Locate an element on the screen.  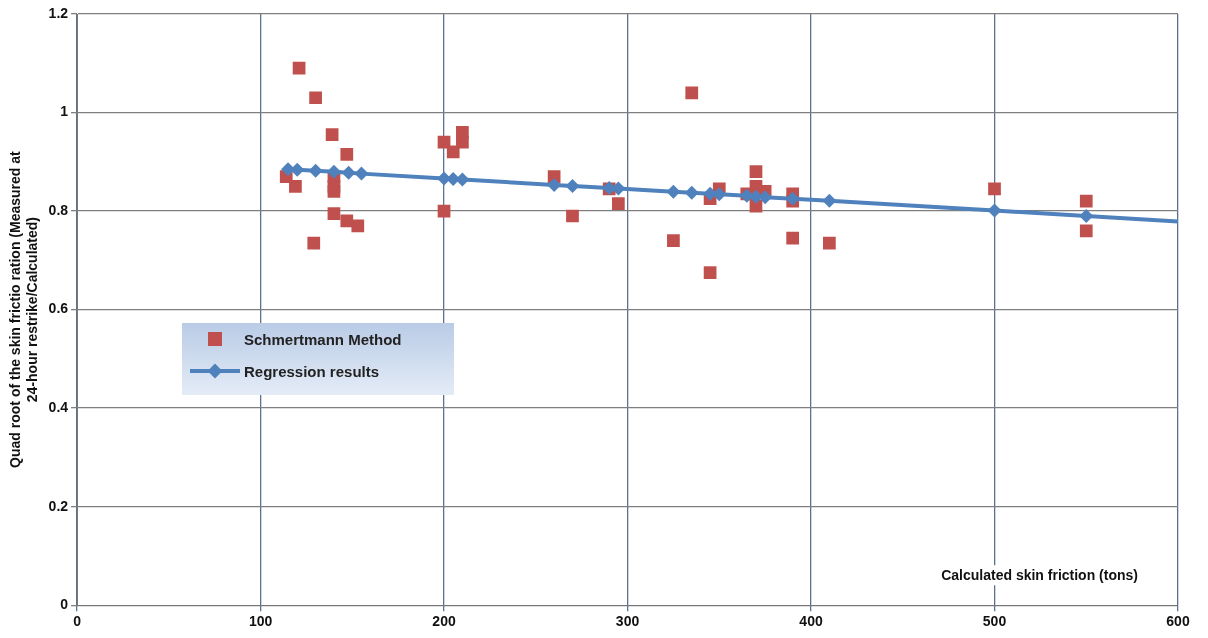
y-tick-label: 0 is located at coordinates (64, 604).